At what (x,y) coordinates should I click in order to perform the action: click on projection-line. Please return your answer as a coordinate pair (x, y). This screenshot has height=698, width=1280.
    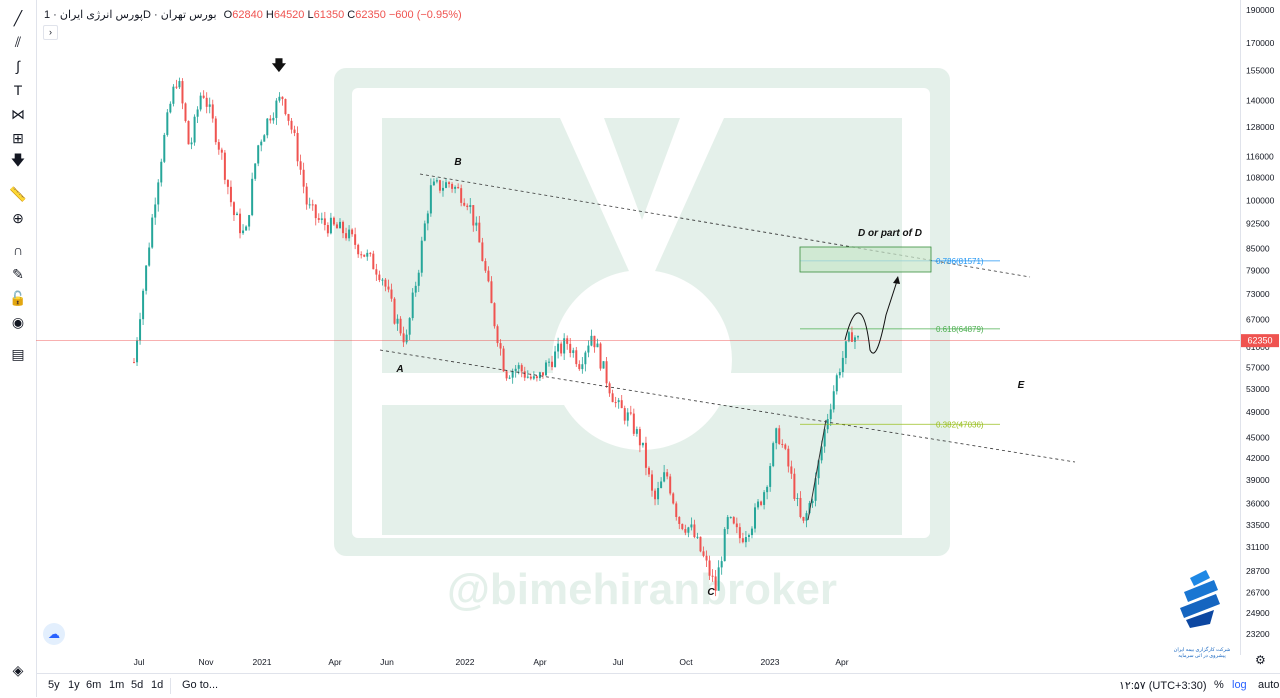
    Looking at the image, I should click on (817, 470).